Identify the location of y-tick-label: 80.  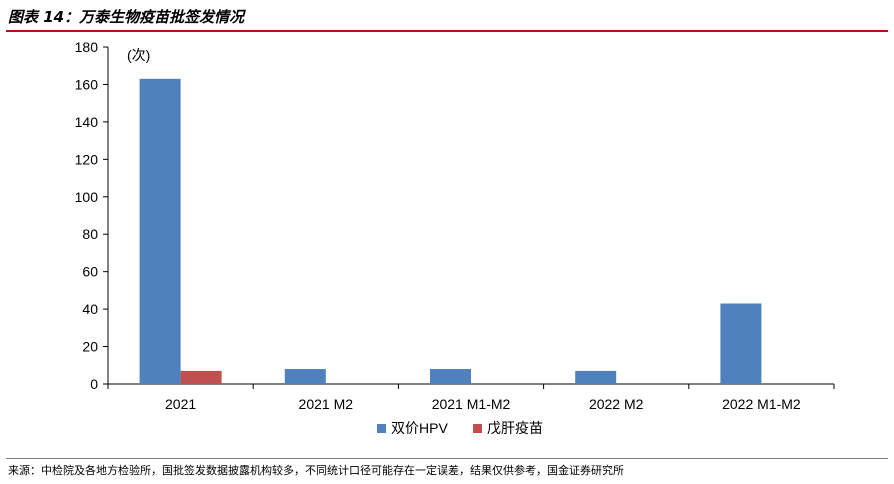
(90, 234).